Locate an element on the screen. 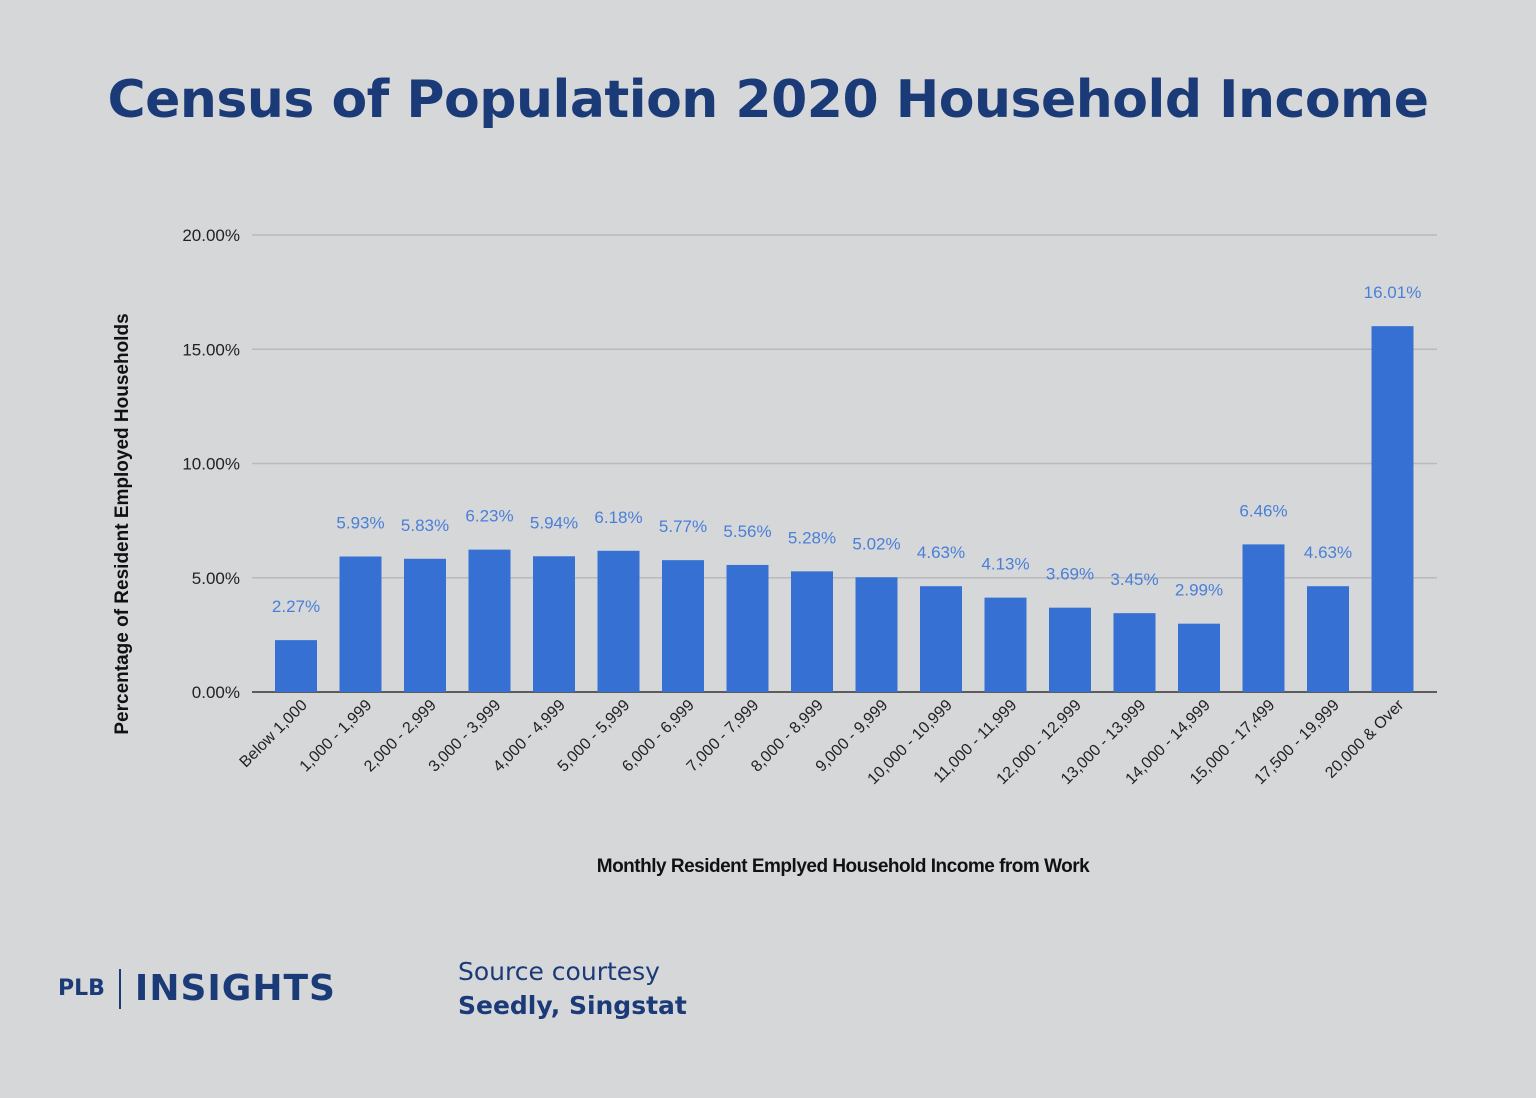 The height and width of the screenshot is (1098, 1536). source-names: Seedly, Singstat is located at coordinates (572, 1005).